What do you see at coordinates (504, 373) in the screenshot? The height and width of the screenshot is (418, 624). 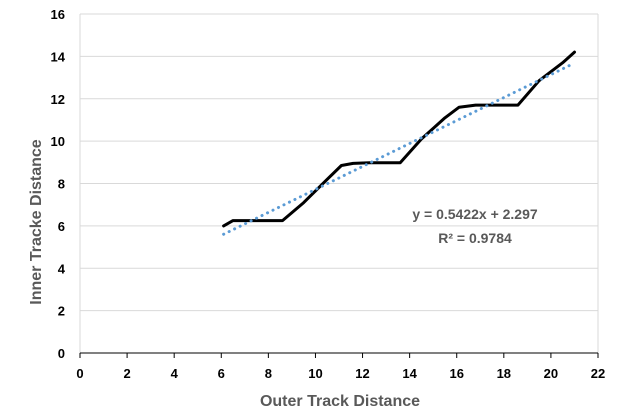 I see `x-tick-label-18: 18` at bounding box center [504, 373].